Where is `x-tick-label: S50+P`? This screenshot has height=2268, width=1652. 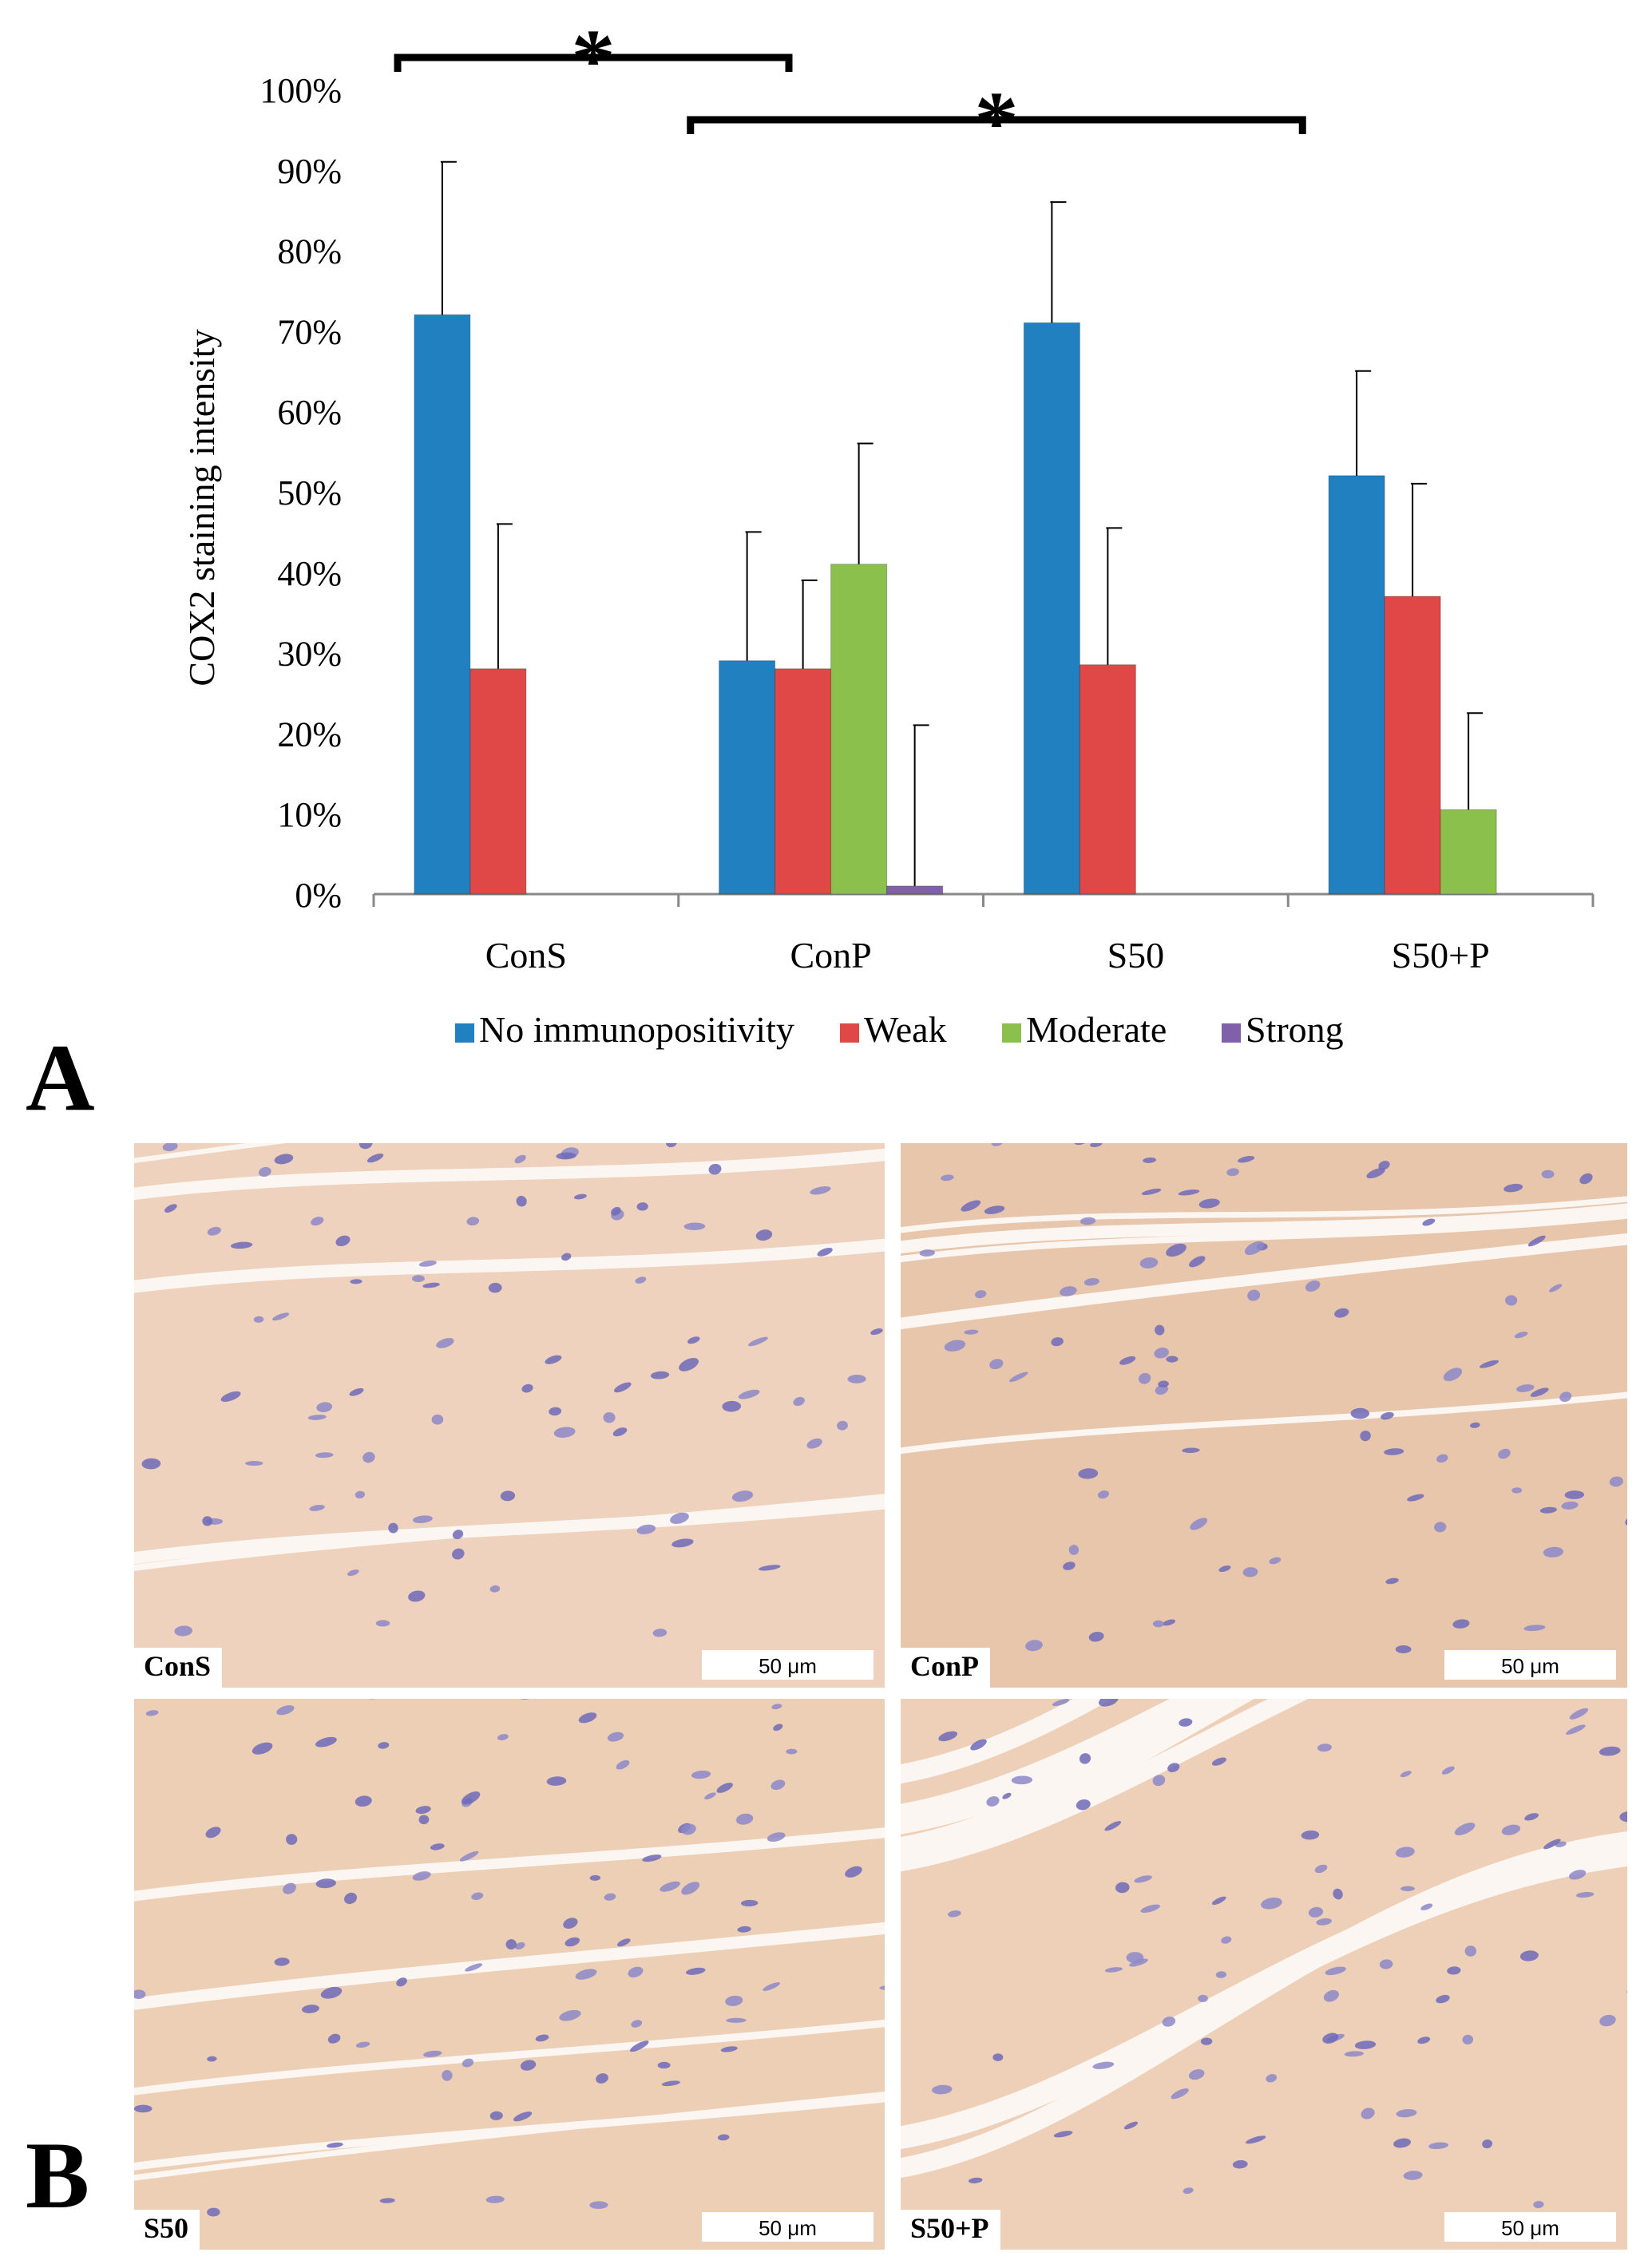
x-tick-label: S50+P is located at coordinates (1441, 955).